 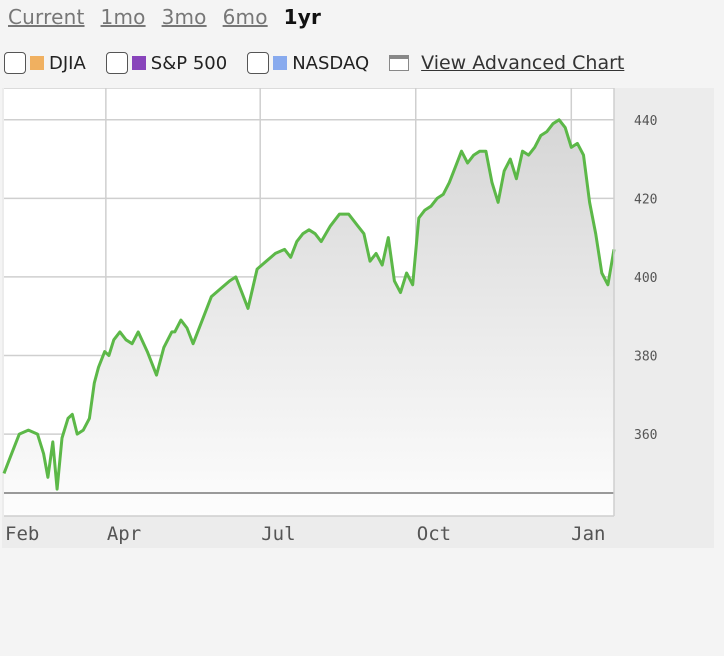 What do you see at coordinates (645, 199) in the screenshot?
I see `y-tick-label: 420` at bounding box center [645, 199].